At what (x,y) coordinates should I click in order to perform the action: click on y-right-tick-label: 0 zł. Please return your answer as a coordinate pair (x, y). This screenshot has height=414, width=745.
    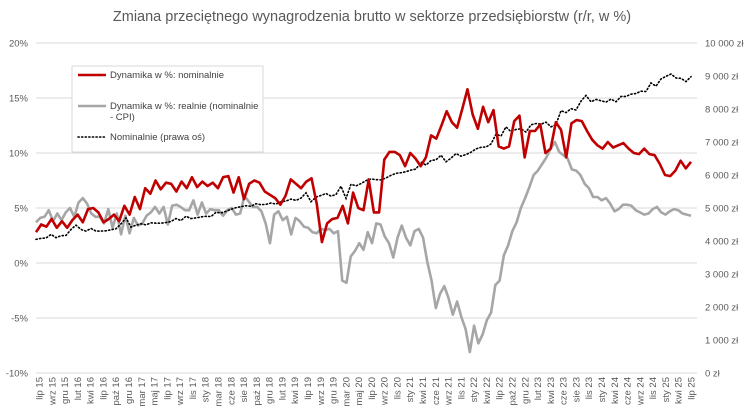
    Looking at the image, I should click on (713, 374).